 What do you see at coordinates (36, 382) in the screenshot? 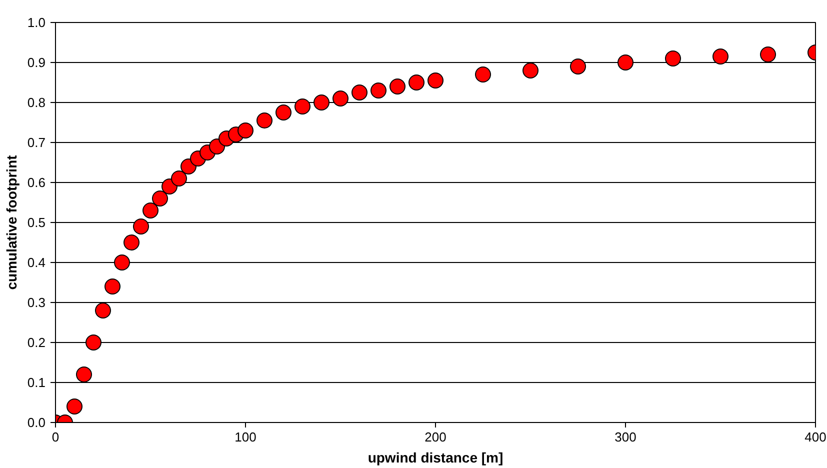
I see `y-tick-label: 0.1` at bounding box center [36, 382].